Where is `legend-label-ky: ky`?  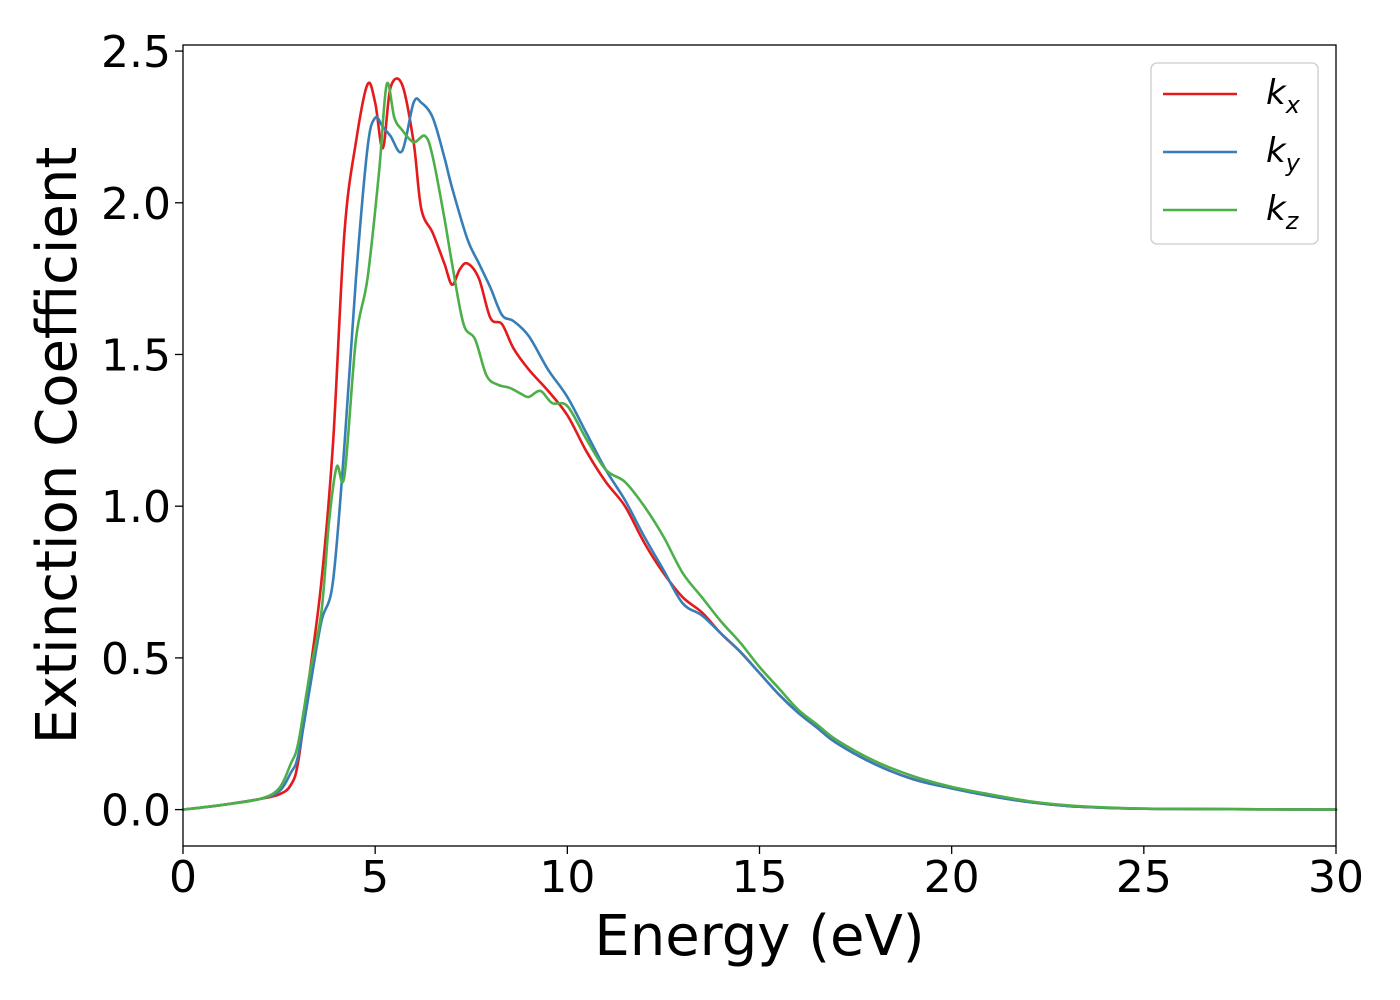 legend-label-ky: ky is located at coordinates (1283, 154).